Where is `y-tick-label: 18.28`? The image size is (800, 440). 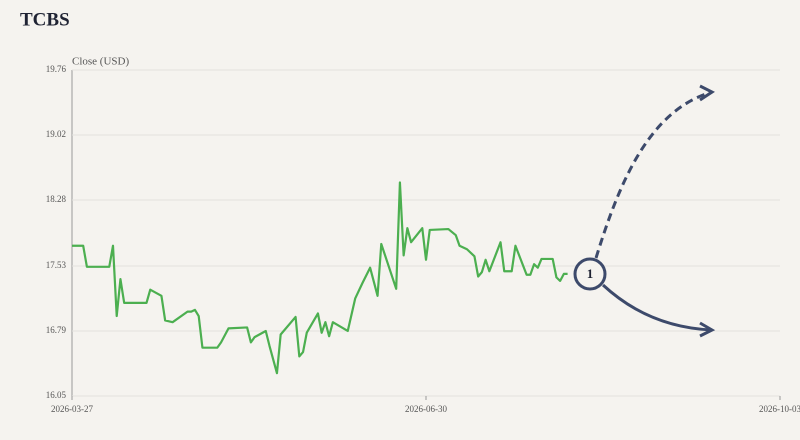
y-tick-label: 18.28 is located at coordinates (56, 199).